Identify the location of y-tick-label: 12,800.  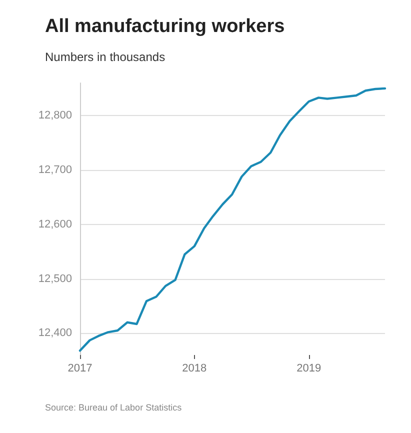
(55, 116).